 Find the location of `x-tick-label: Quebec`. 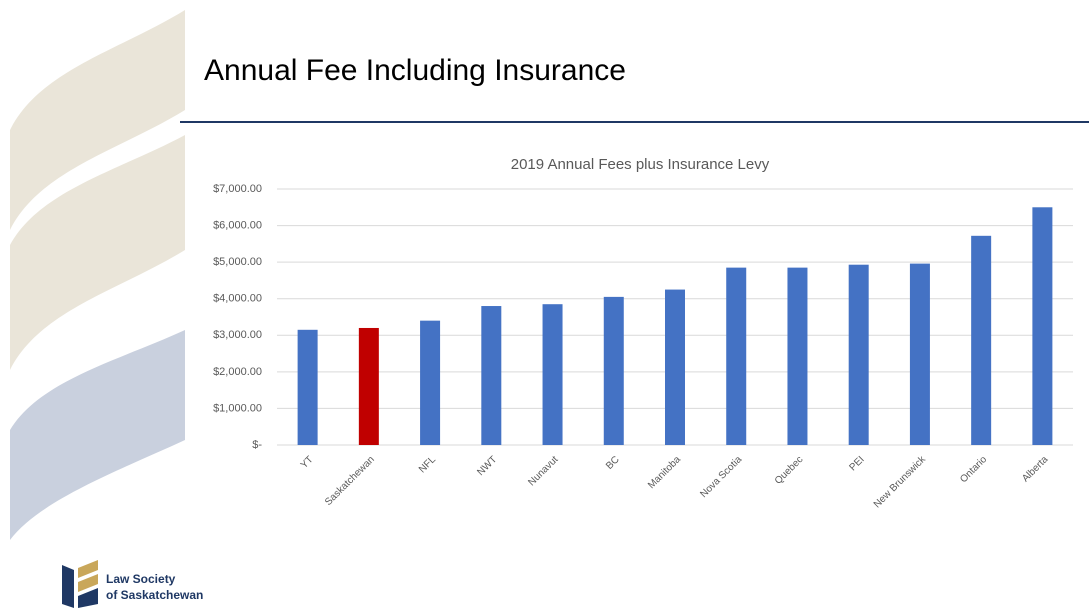

x-tick-label: Quebec is located at coordinates (789, 470).